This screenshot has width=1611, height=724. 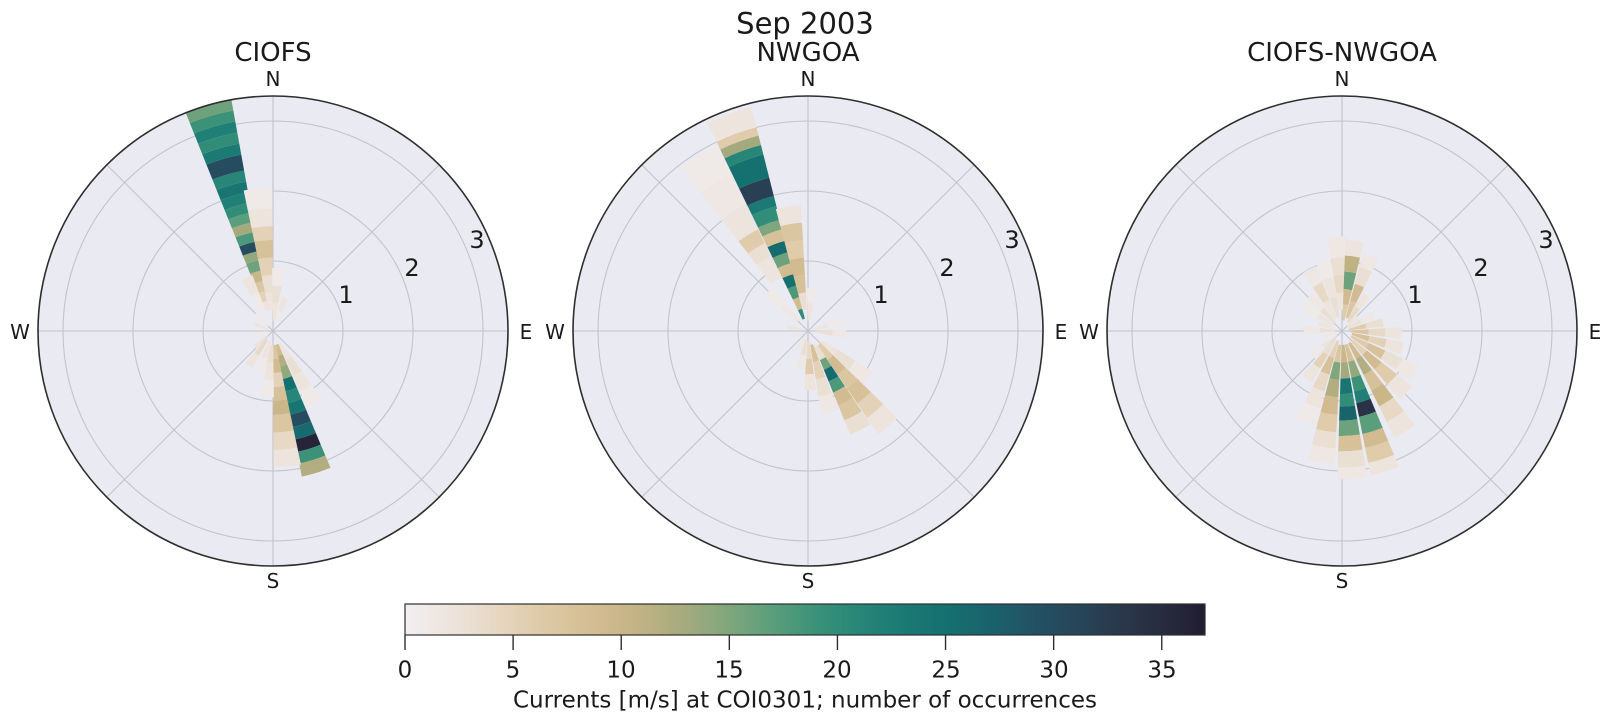 I want to click on colorbar-tick-15: 15, so click(x=729, y=670).